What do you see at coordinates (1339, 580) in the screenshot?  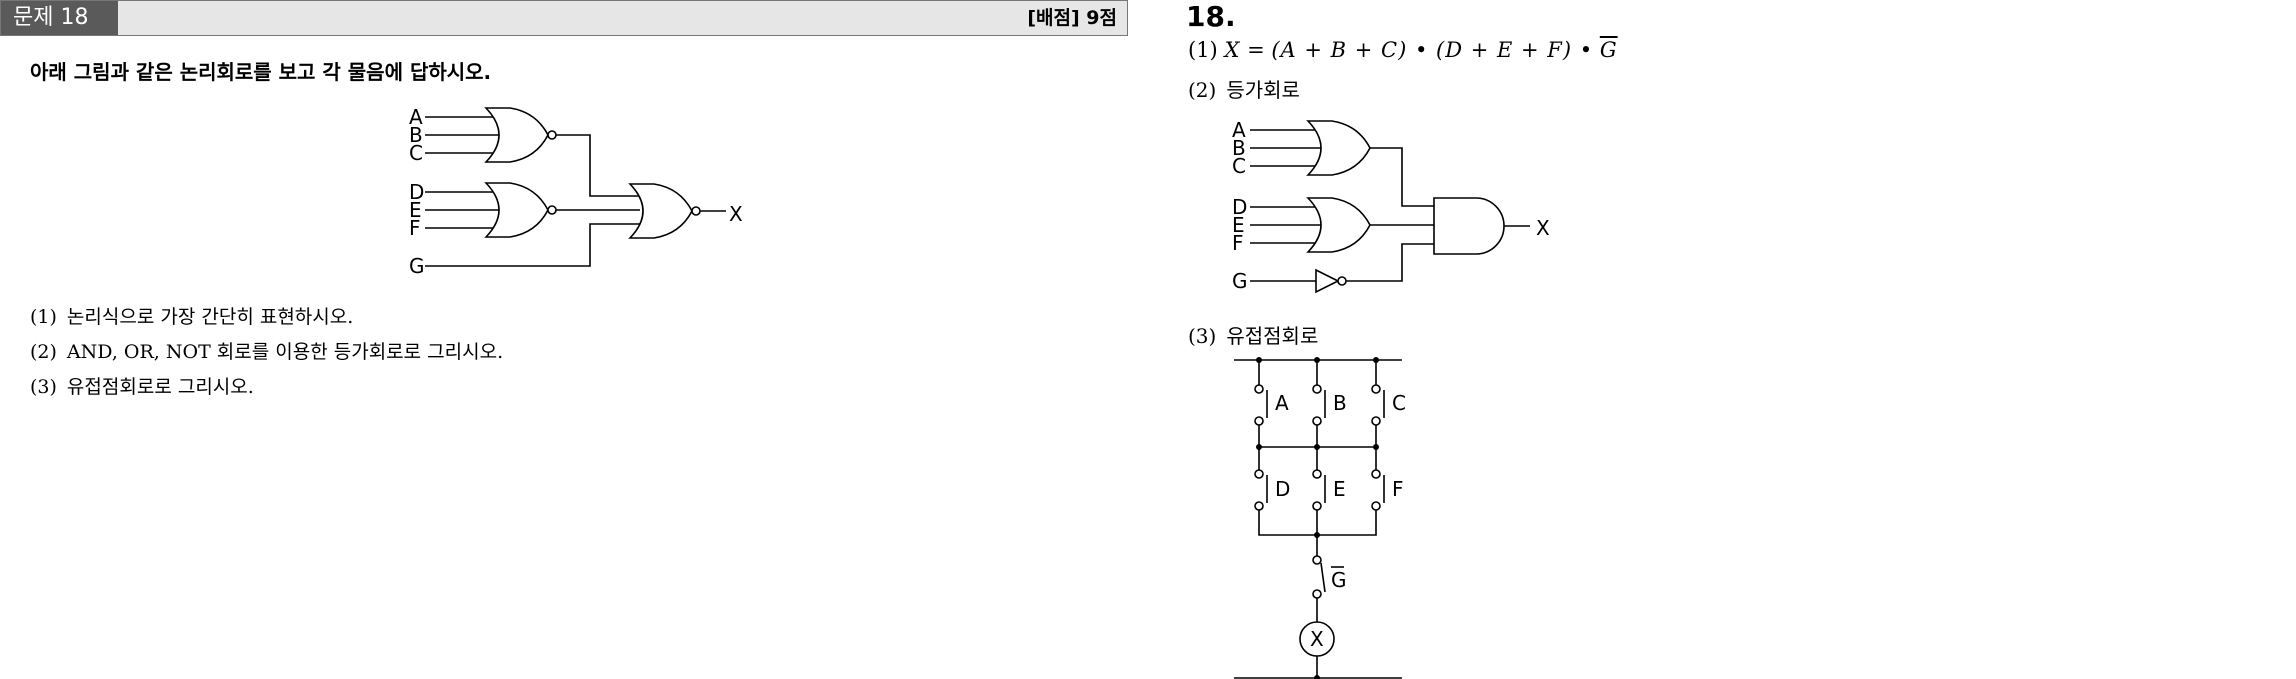 I see `svg-text: G` at bounding box center [1339, 580].